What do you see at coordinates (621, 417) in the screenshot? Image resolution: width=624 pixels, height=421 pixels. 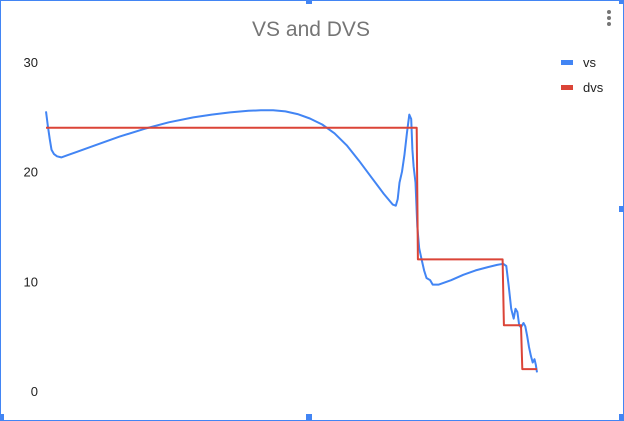 I see `resize-handle-bottom-right` at bounding box center [621, 417].